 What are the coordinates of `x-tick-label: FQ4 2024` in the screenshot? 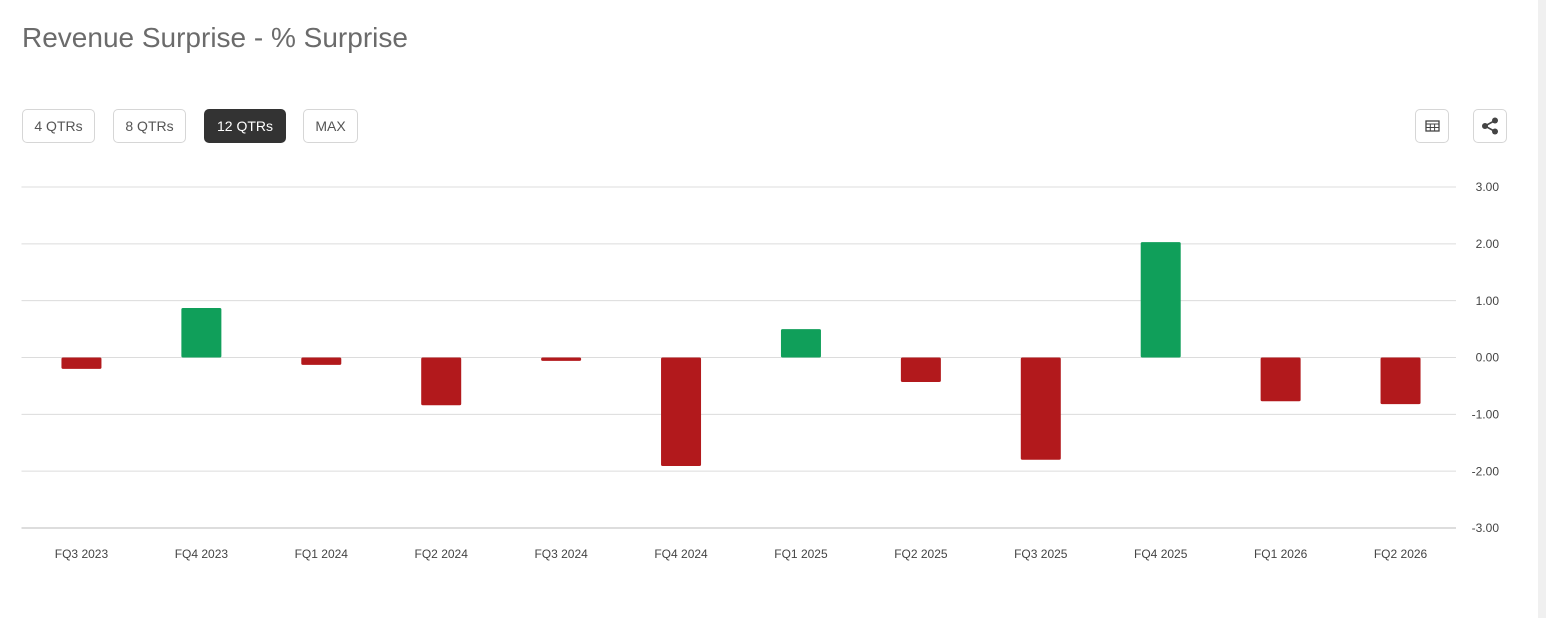 It's located at (681, 554).